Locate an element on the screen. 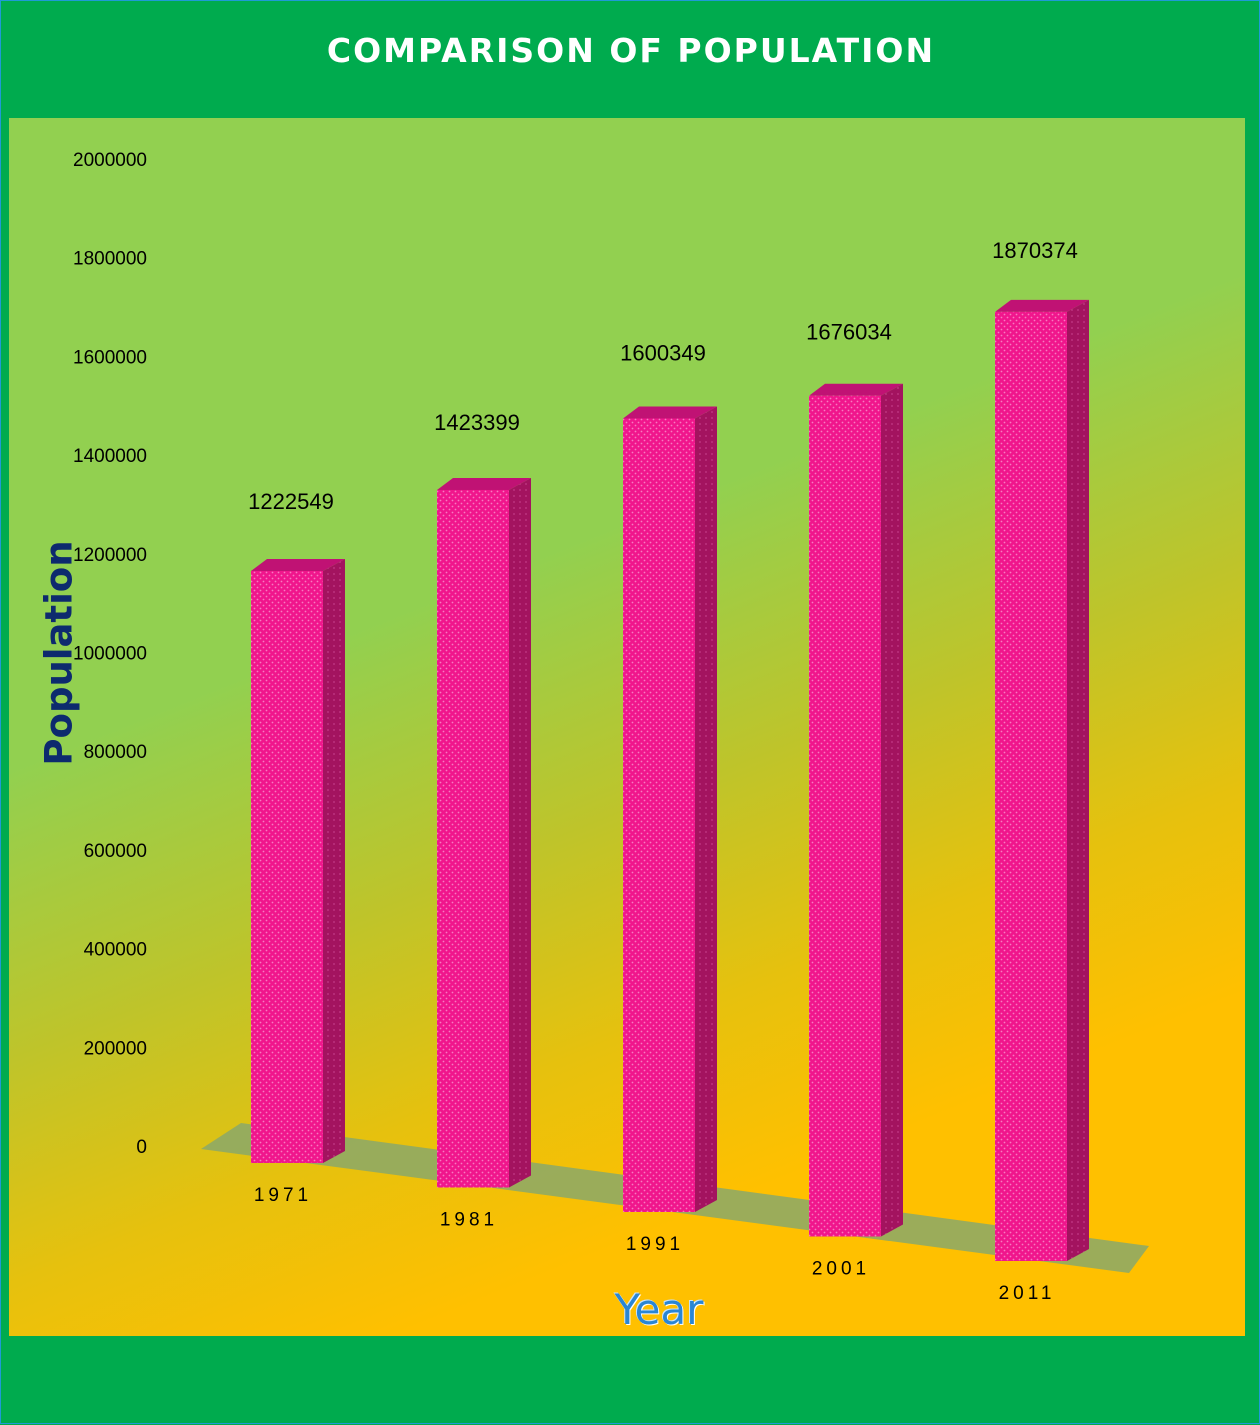 The image size is (1260, 1425). y-axis-title: Population is located at coordinates (59, 653).